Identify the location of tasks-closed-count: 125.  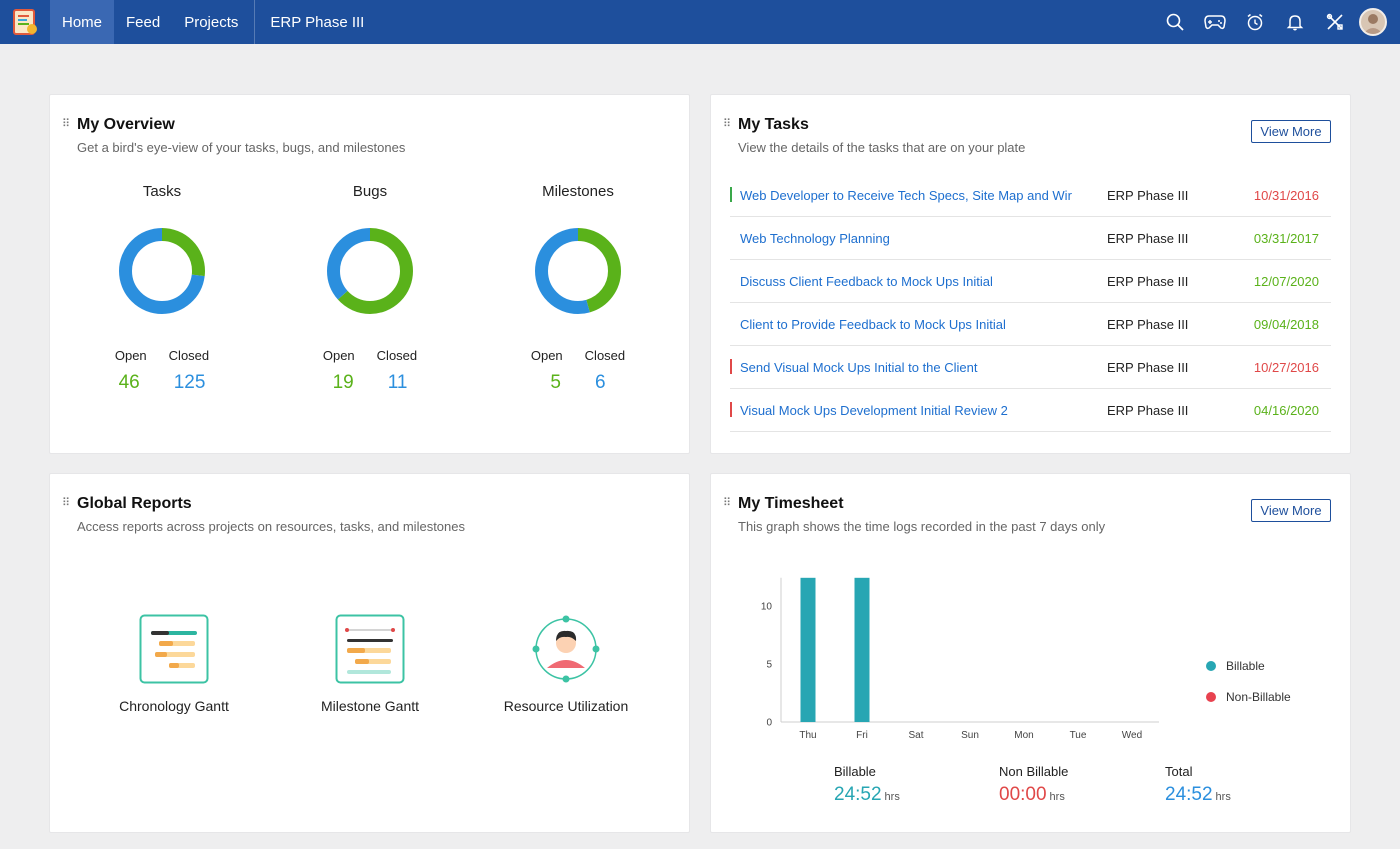
(189, 382).